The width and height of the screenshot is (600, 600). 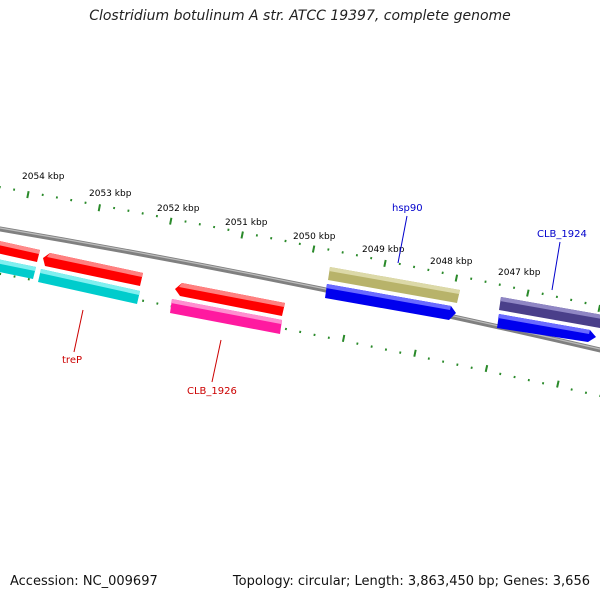 What do you see at coordinates (178, 209) in the screenshot?
I see `kbp-label-2052: 2052 kbp` at bounding box center [178, 209].